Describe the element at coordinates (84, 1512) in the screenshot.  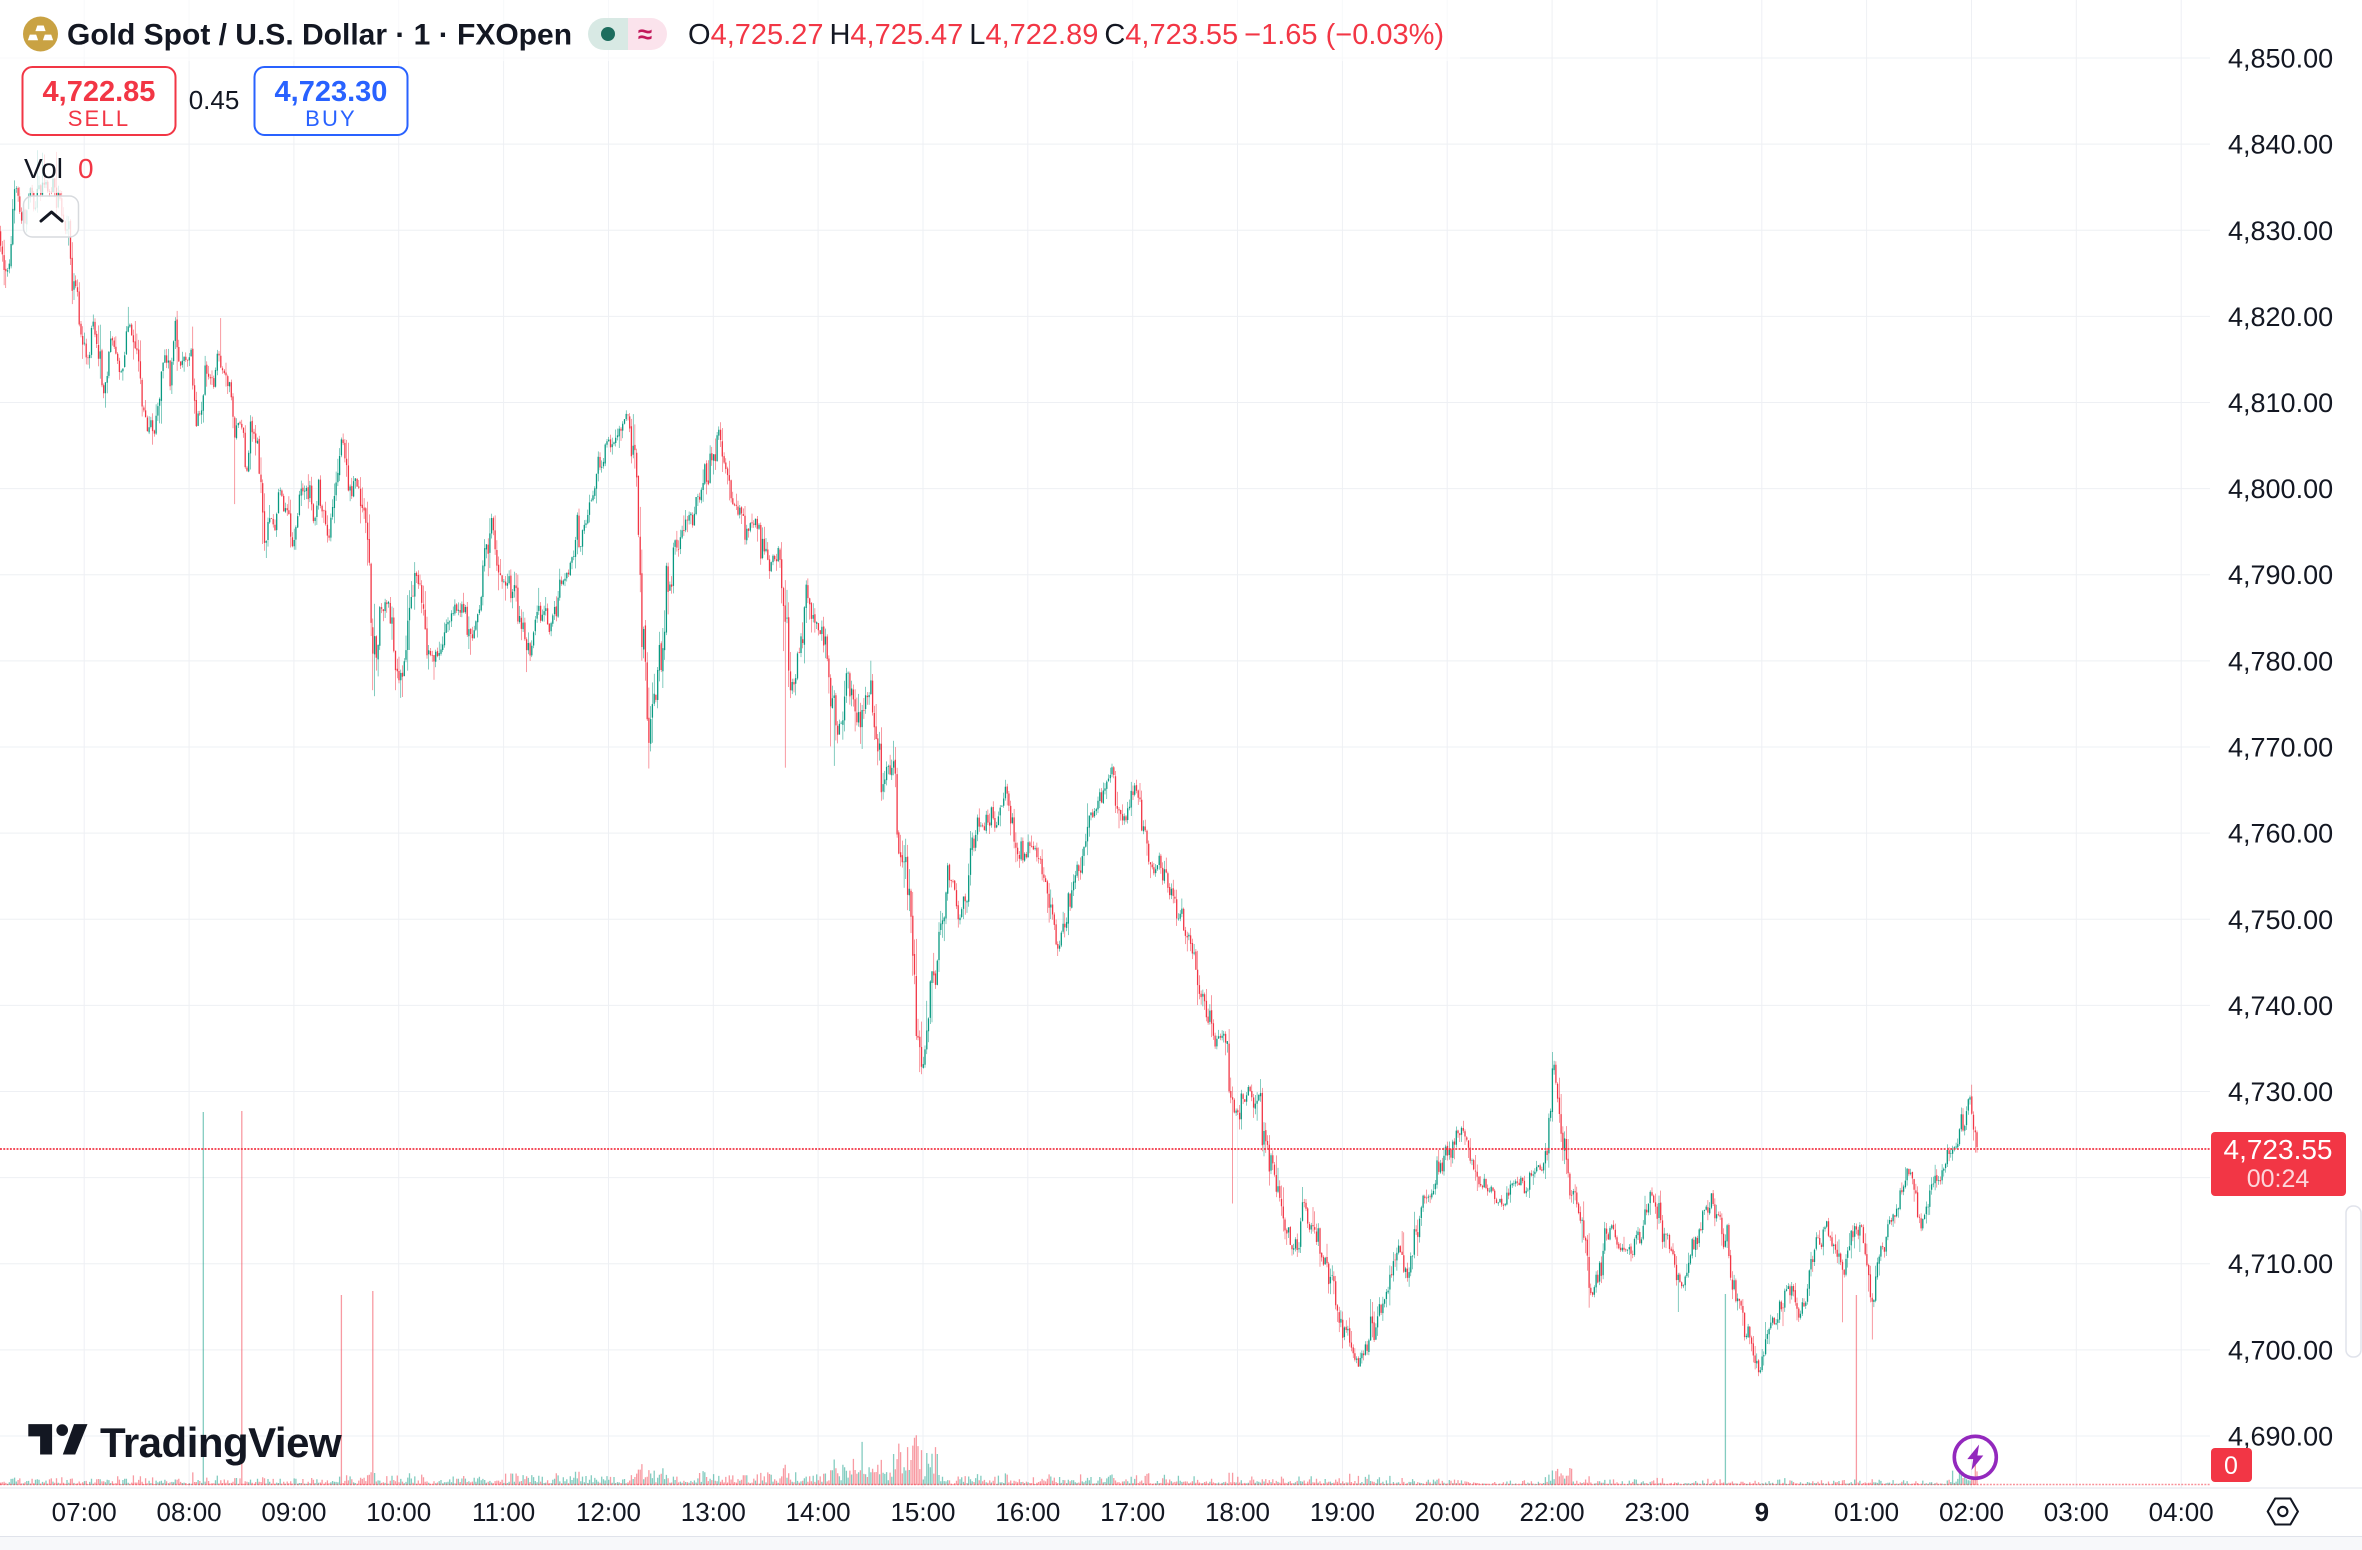
I see `svg-text: 07:00` at that location.